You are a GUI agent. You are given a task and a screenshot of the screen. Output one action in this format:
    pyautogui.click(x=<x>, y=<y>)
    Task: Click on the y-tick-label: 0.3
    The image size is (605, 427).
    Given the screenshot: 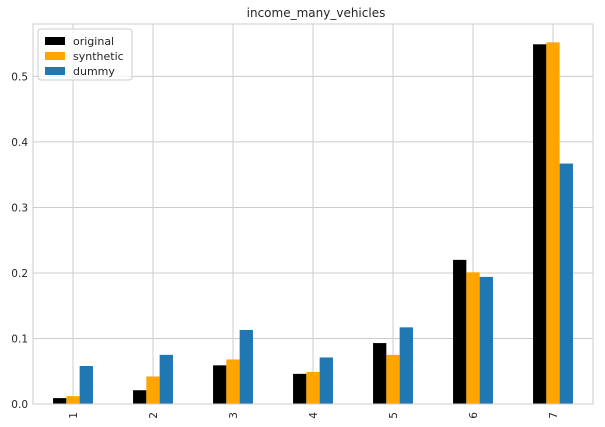 What is the action you would take?
    pyautogui.click(x=19, y=208)
    